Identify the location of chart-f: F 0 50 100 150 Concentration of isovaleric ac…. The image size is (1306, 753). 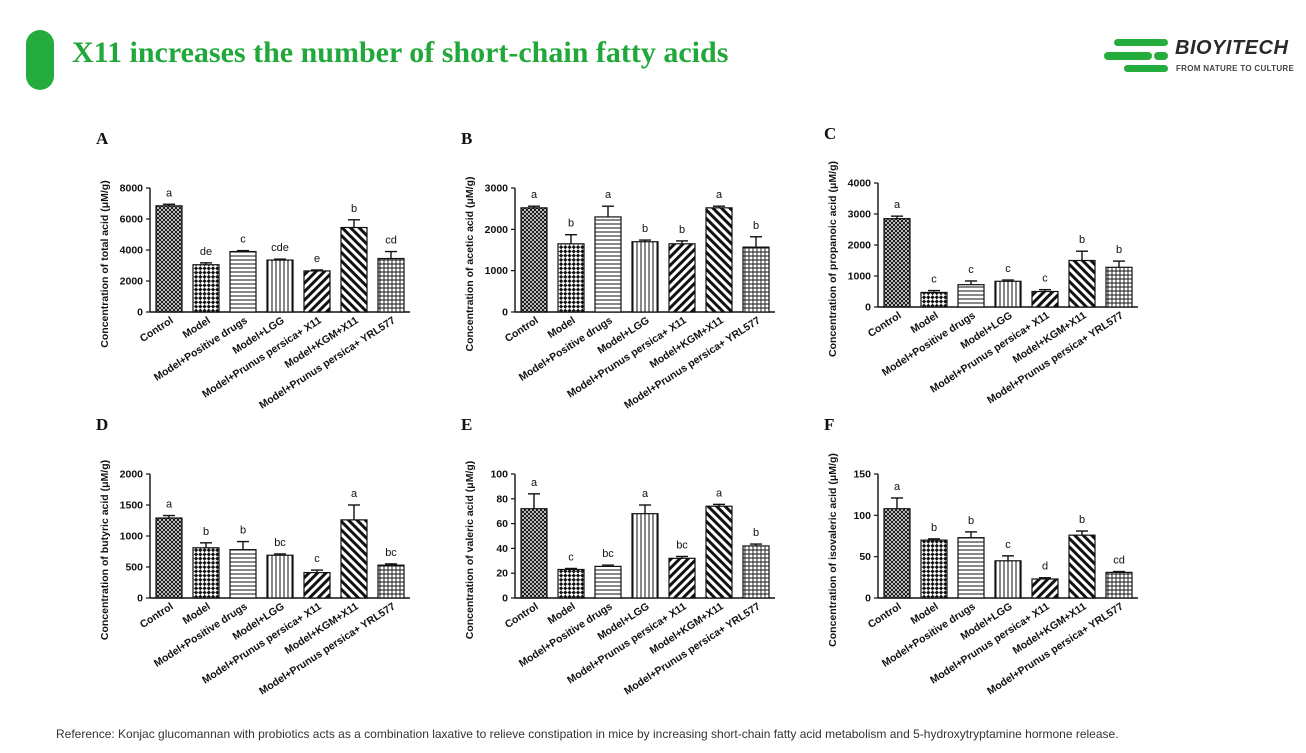
(981, 556).